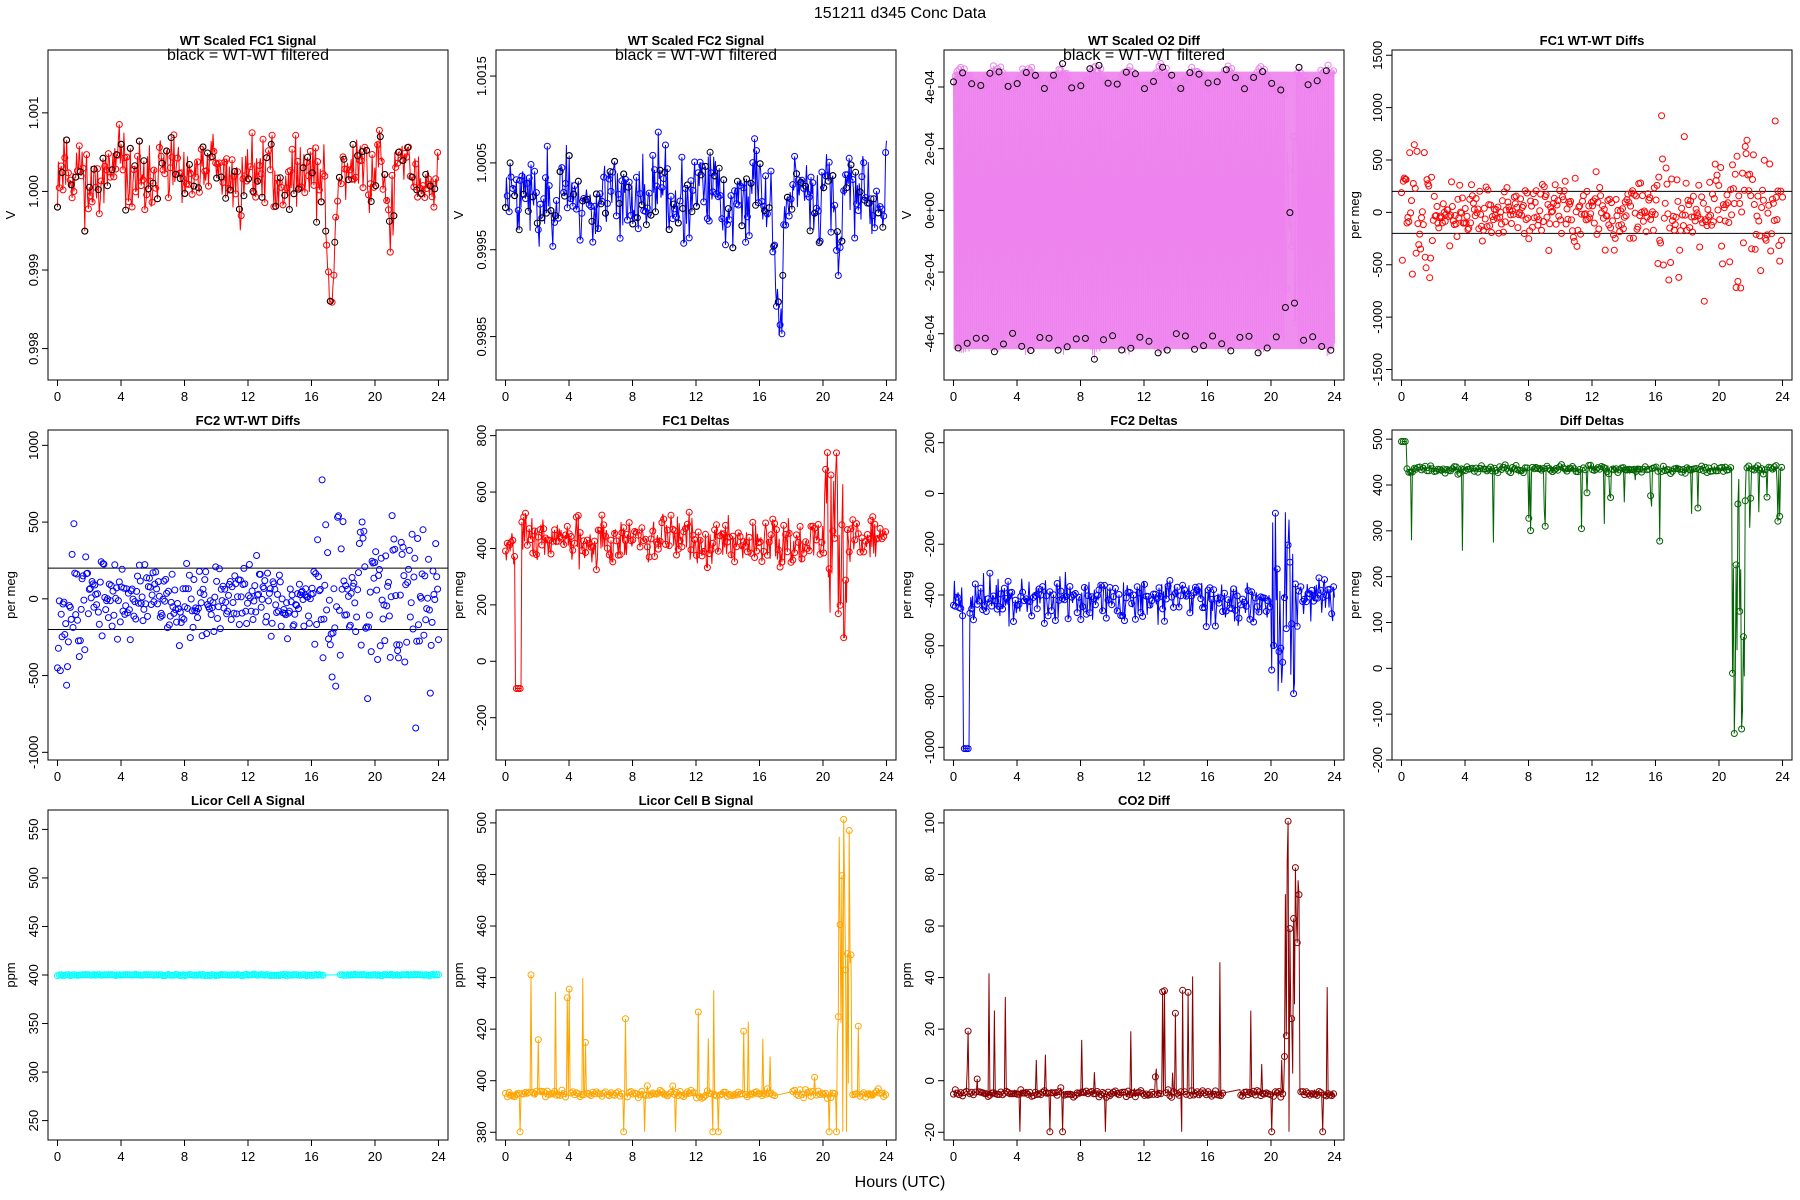  What do you see at coordinates (759, 396) in the screenshot?
I see `x-tick-label: 16` at bounding box center [759, 396].